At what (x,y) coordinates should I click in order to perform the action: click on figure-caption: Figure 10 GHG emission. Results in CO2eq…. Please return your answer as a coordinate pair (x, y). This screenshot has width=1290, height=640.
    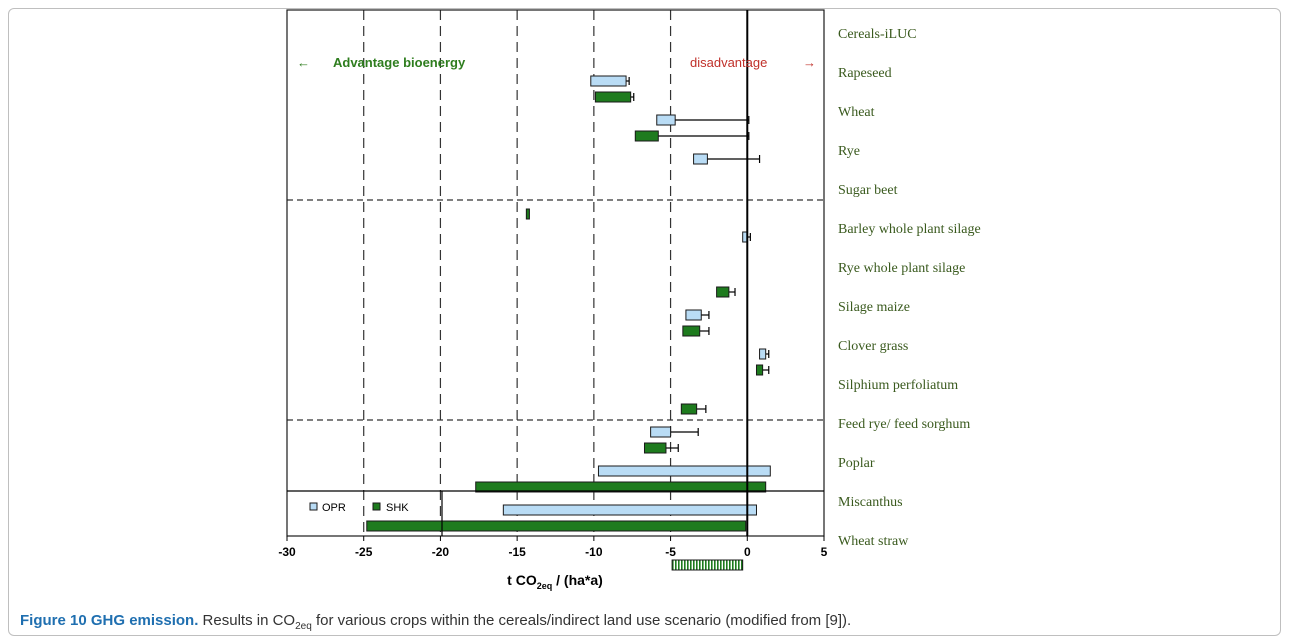
    Looking at the image, I should click on (645, 622).